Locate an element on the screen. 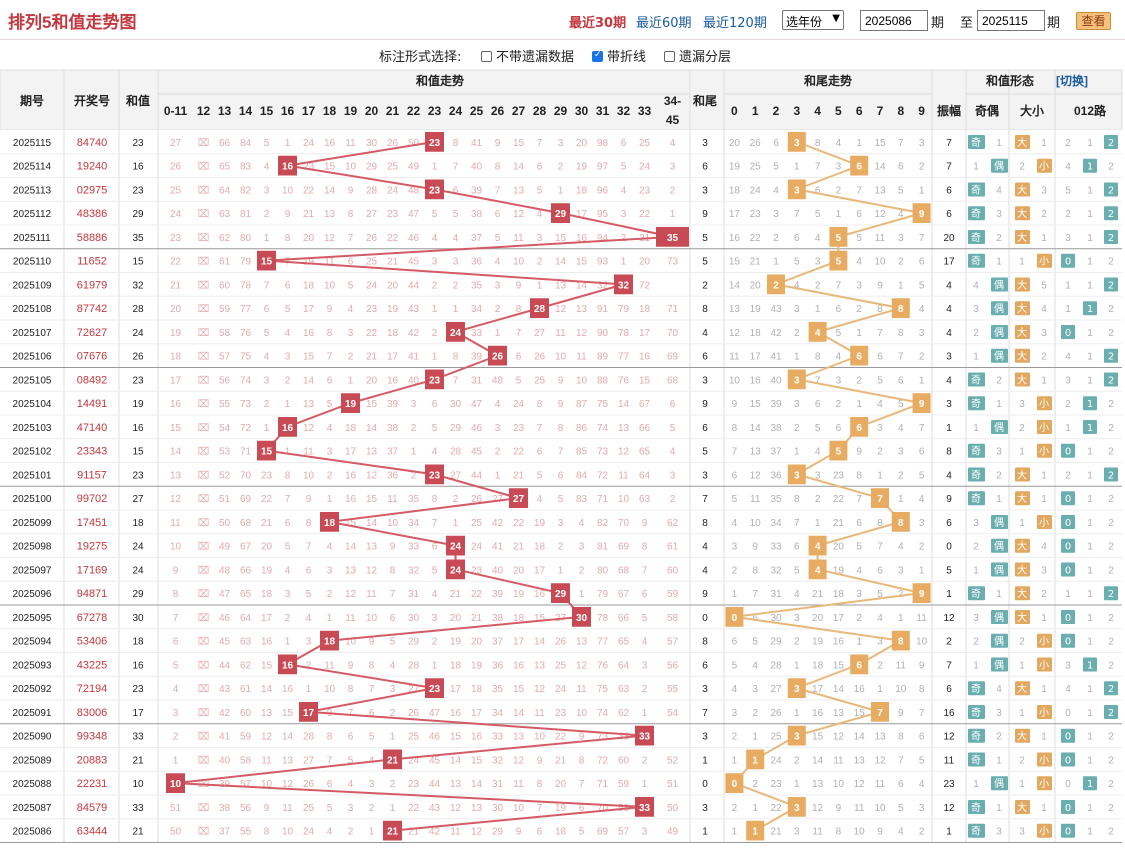 The height and width of the screenshot is (850, 1125). sum-missing-cell: 61 is located at coordinates (246, 689).